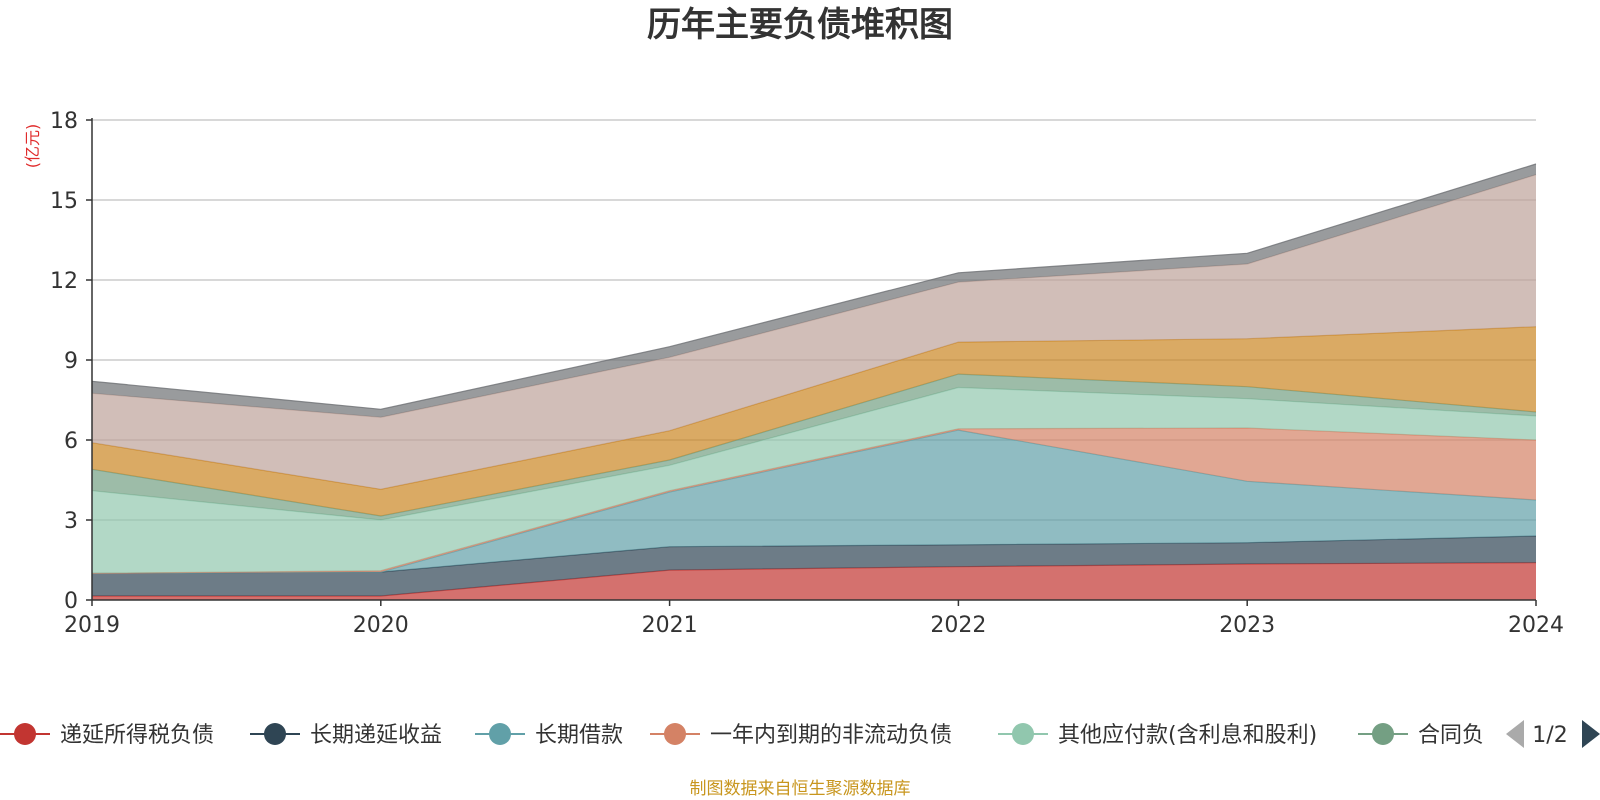 The image size is (1600, 800). I want to click on y-tick-label-0: 0, so click(71, 601).